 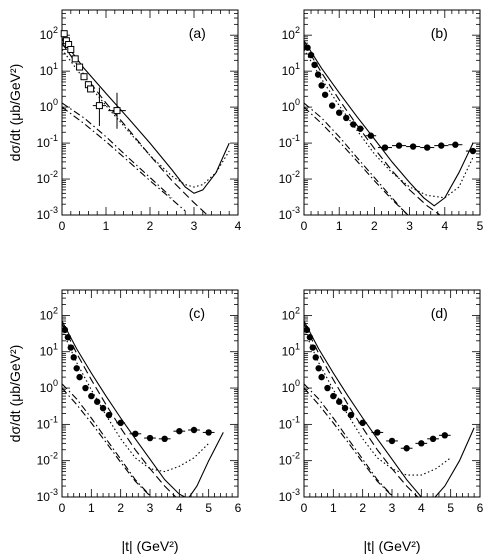 What do you see at coordinates (439, 33) in the screenshot?
I see `panel-label: (b)` at bounding box center [439, 33].